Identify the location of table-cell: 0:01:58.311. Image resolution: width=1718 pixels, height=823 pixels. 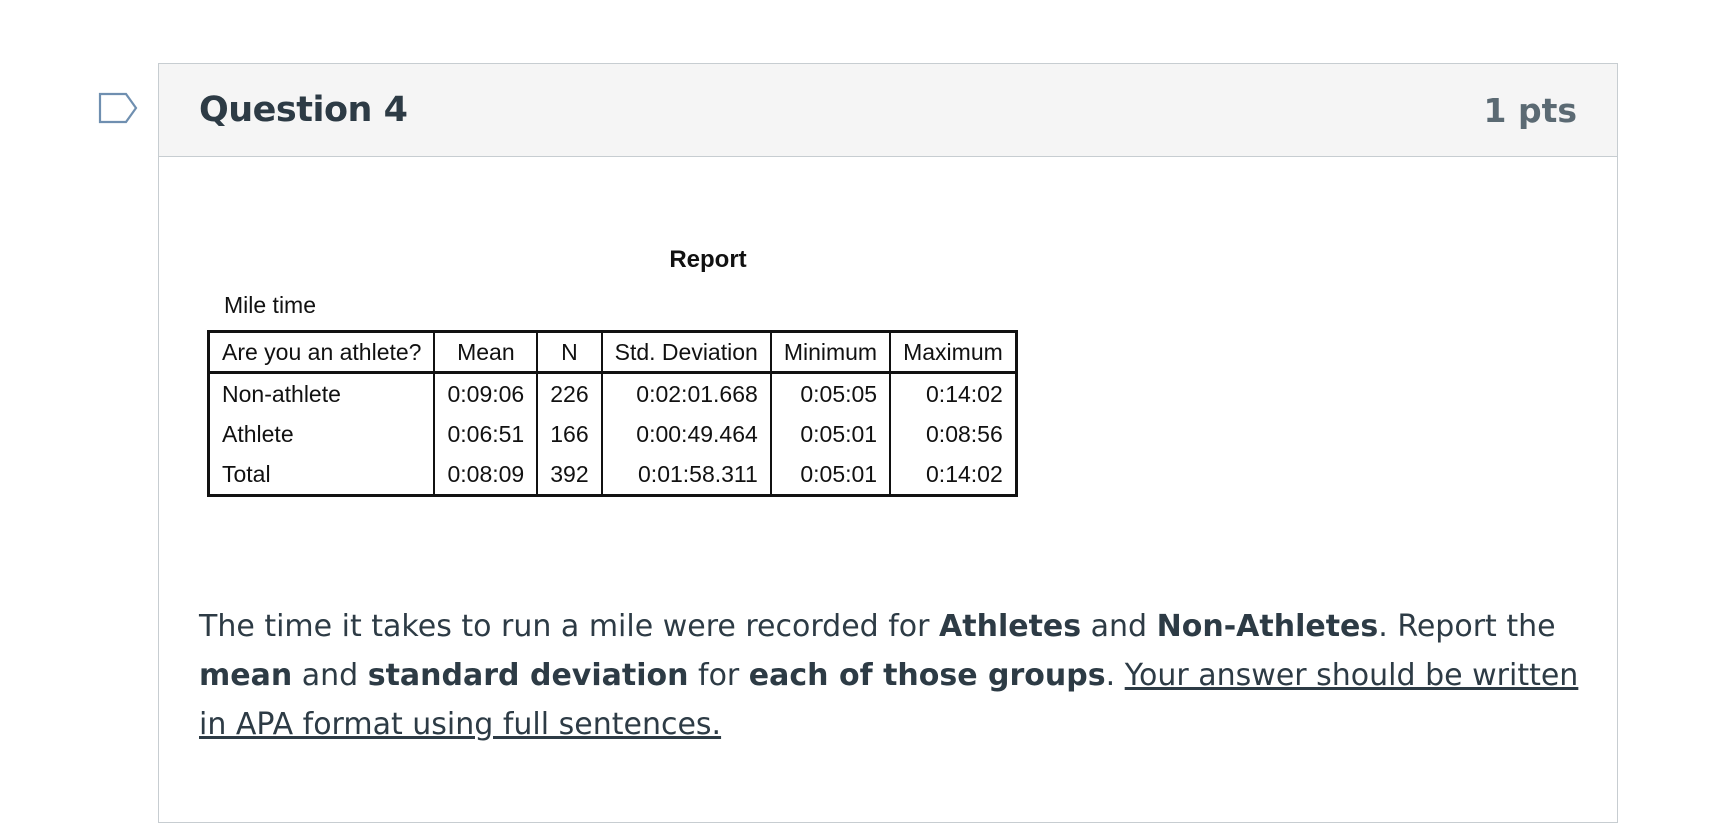
(685, 475).